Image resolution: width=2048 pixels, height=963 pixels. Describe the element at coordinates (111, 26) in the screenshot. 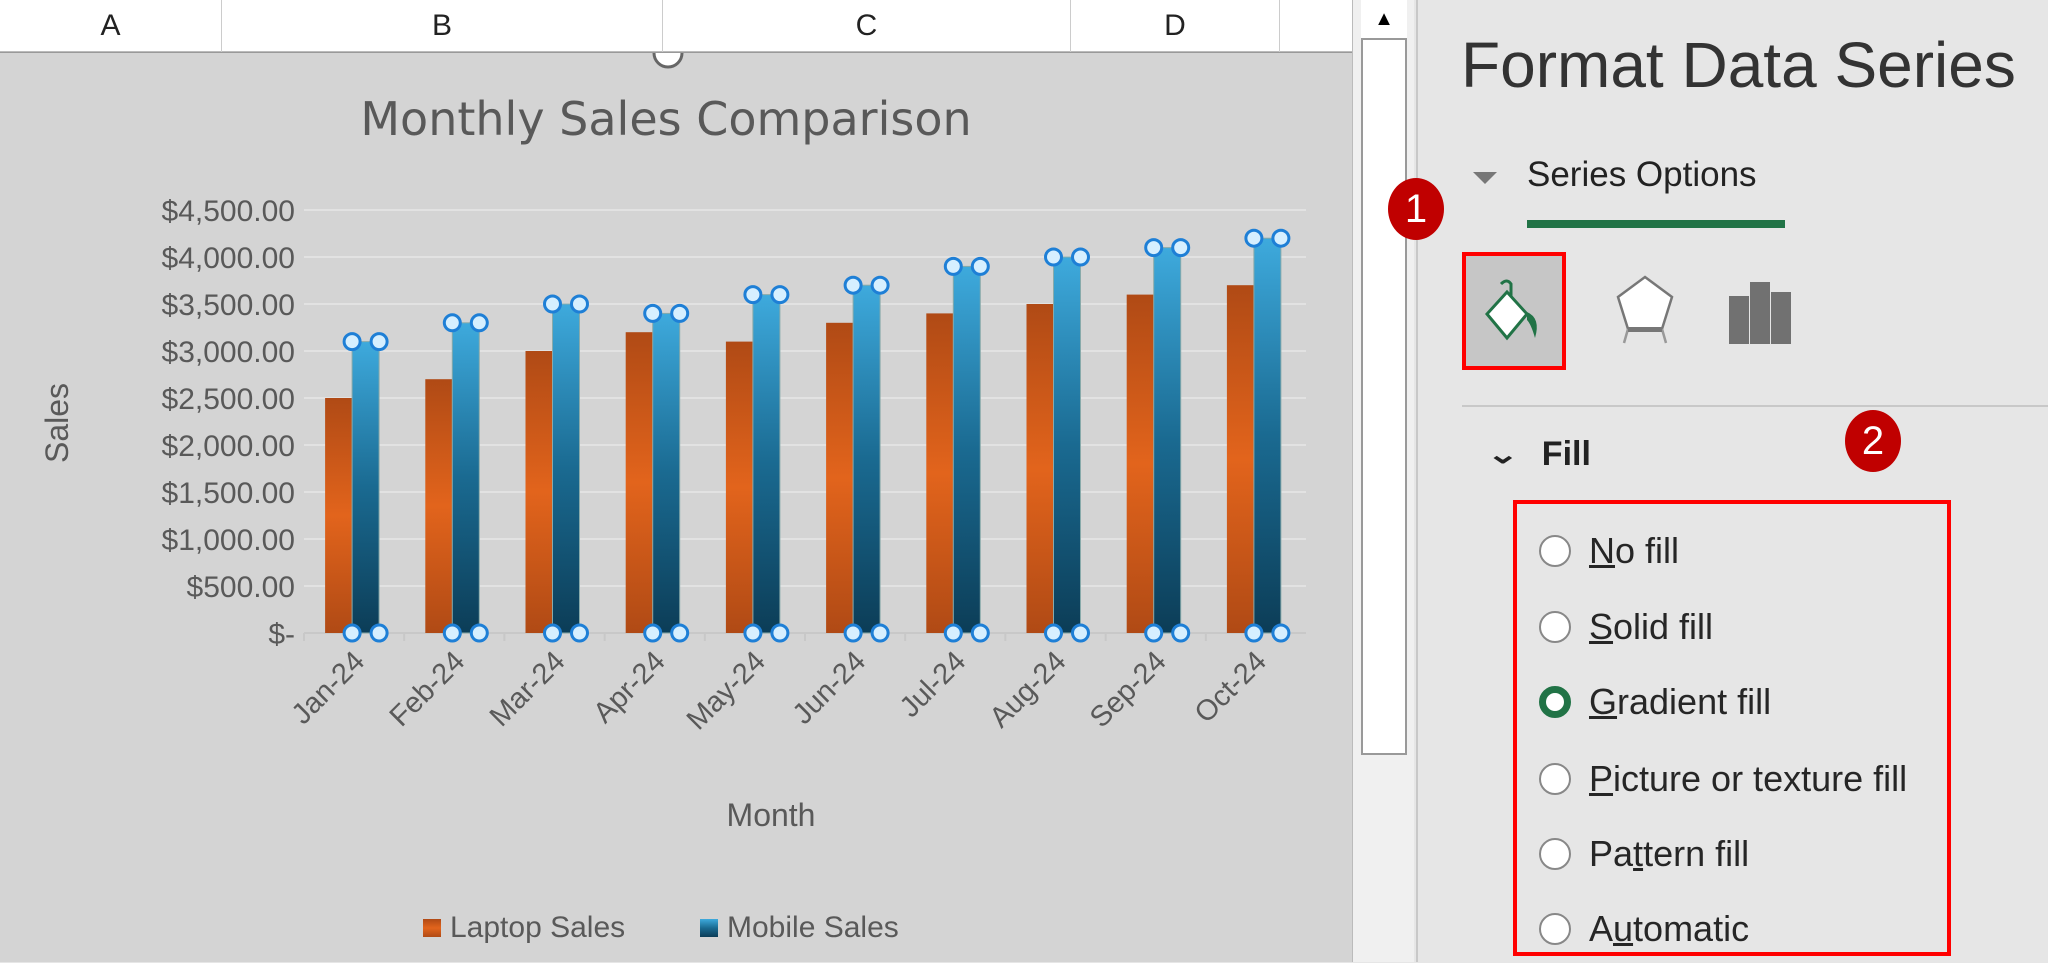

I see `column-header-a: A` at that location.